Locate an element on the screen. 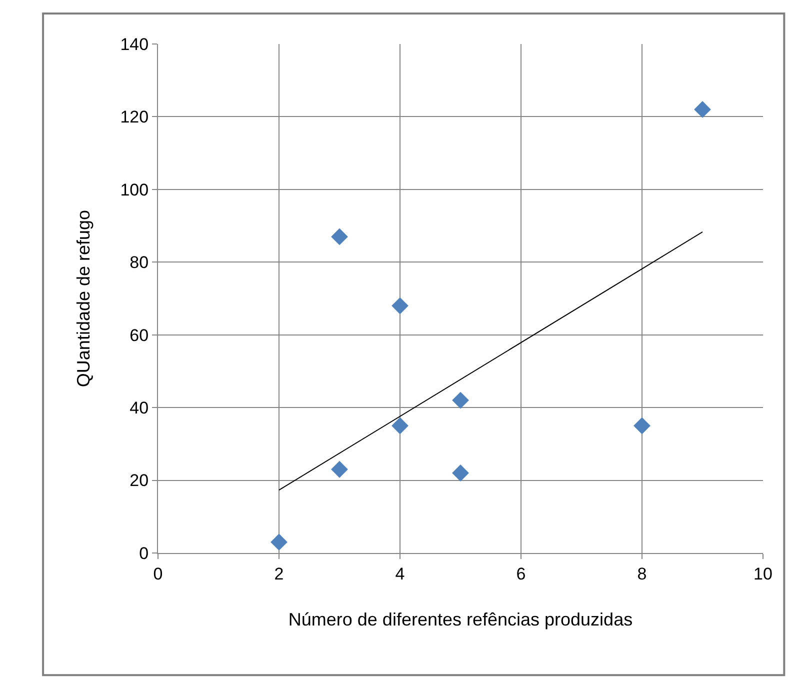 This screenshot has width=793, height=690. y-tick-label: 140 is located at coordinates (134, 44).